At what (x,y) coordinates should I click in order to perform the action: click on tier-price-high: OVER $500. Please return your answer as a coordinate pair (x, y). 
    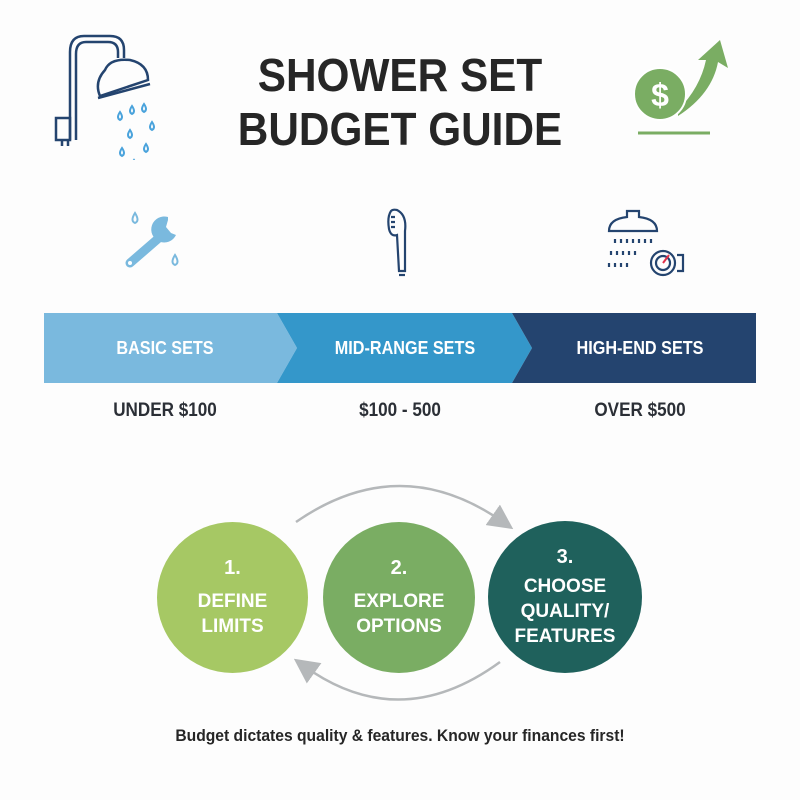
    Looking at the image, I should click on (640, 410).